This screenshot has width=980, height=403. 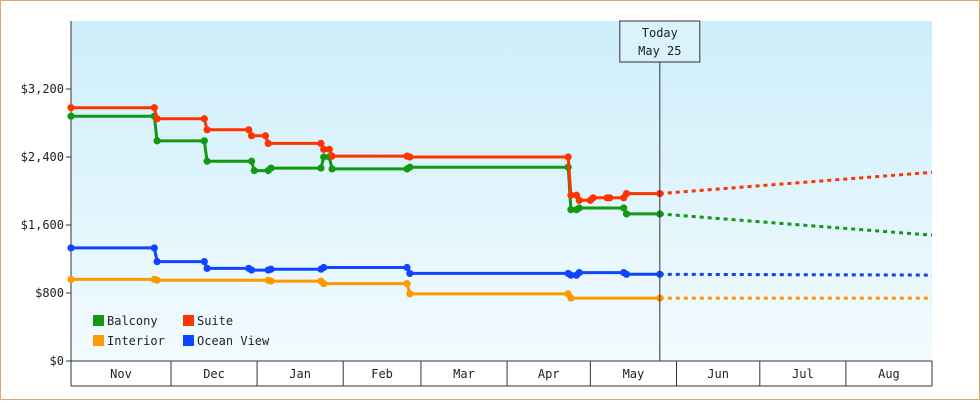 What do you see at coordinates (660, 41) in the screenshot?
I see `today-box` at bounding box center [660, 41].